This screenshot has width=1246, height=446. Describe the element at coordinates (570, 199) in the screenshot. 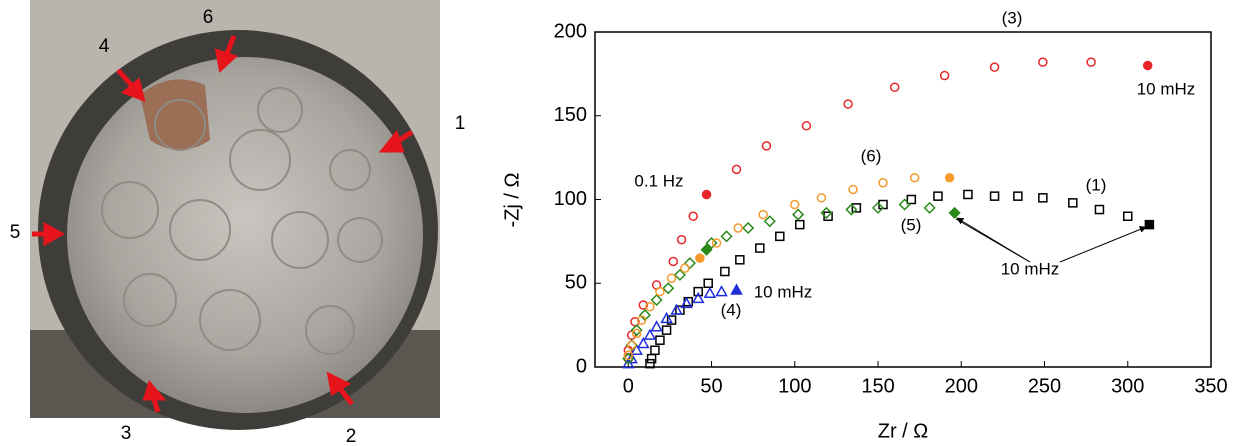

I see `y-tick-label: 100` at that location.